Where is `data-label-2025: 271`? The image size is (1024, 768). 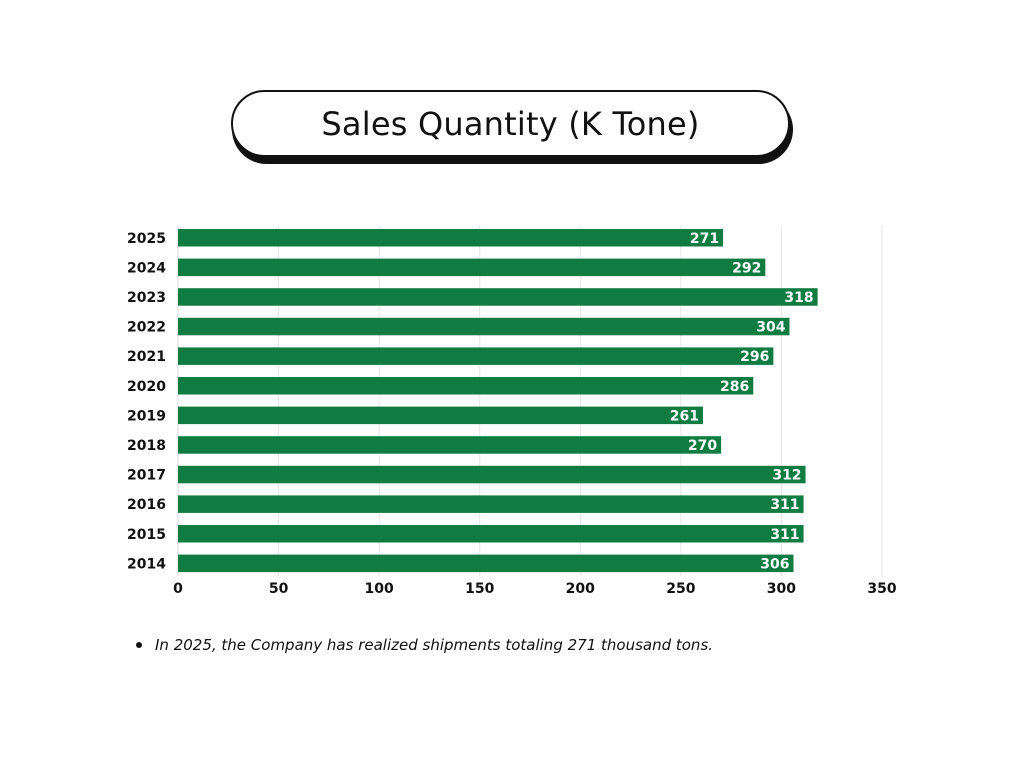 data-label-2025: 271 is located at coordinates (704, 239).